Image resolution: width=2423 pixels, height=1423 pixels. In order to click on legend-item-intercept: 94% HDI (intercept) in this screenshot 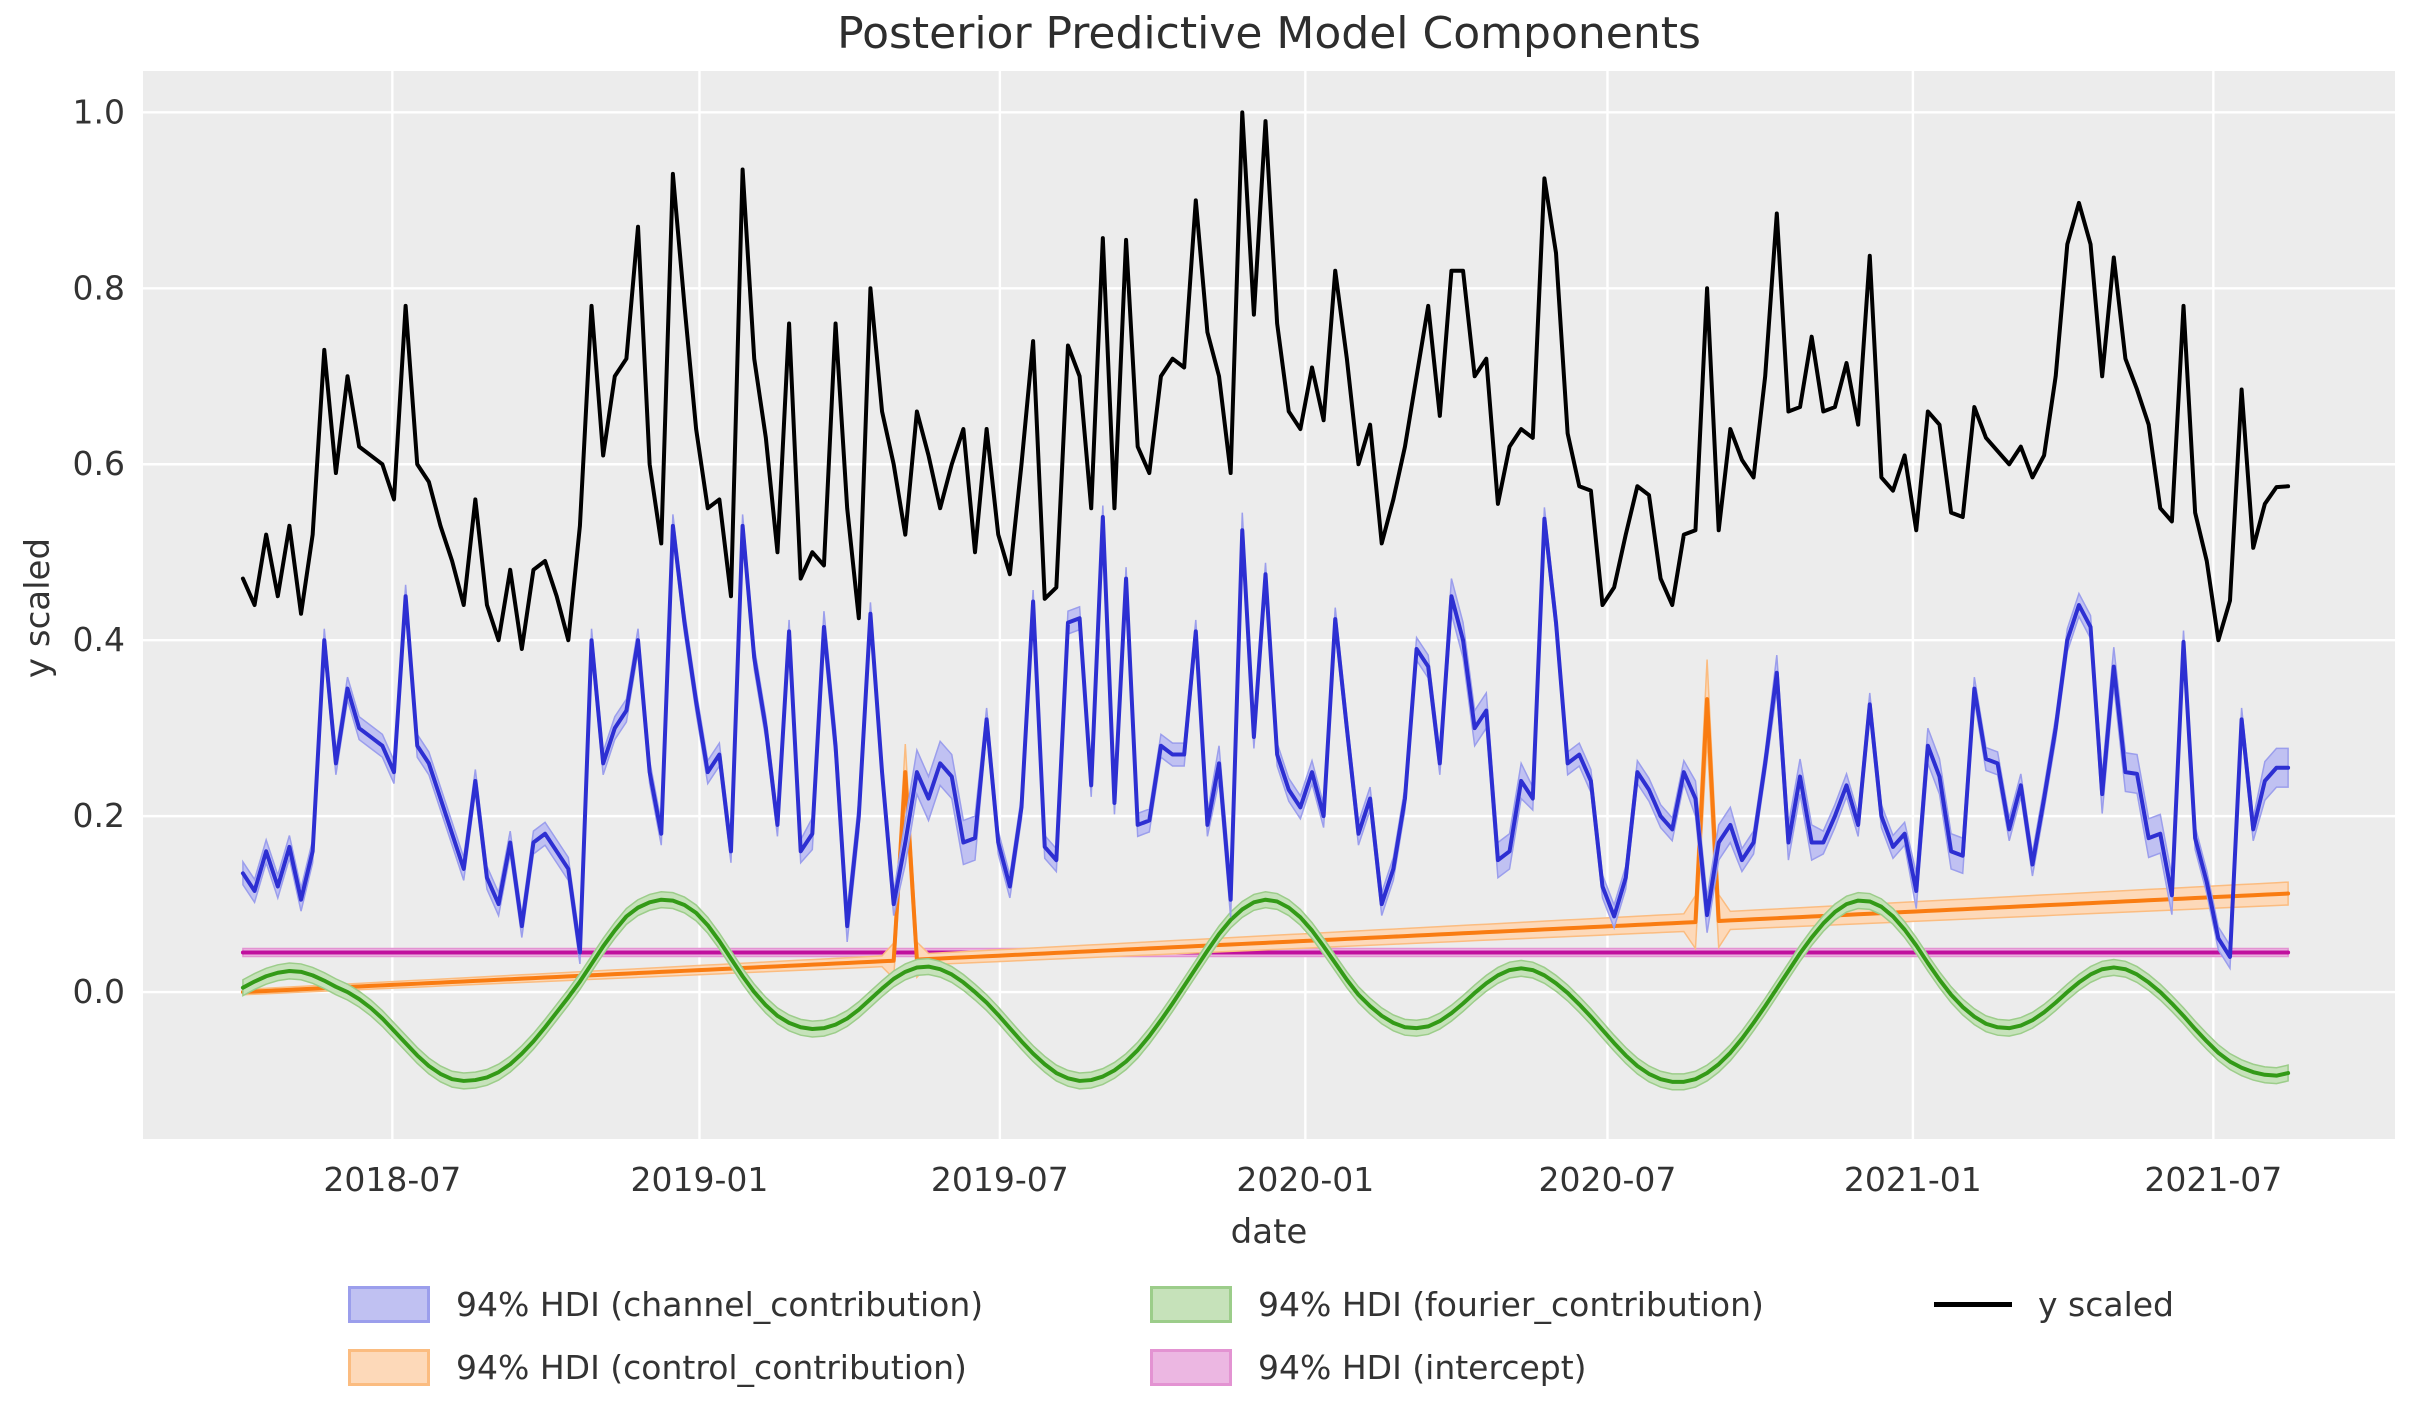, I will do `click(1368, 1367)`.